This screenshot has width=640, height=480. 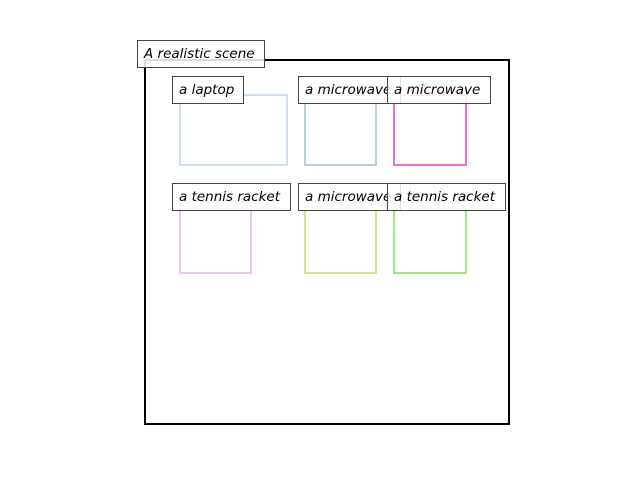 I want to click on microwave-label-1: a microwave, so click(x=349, y=90).